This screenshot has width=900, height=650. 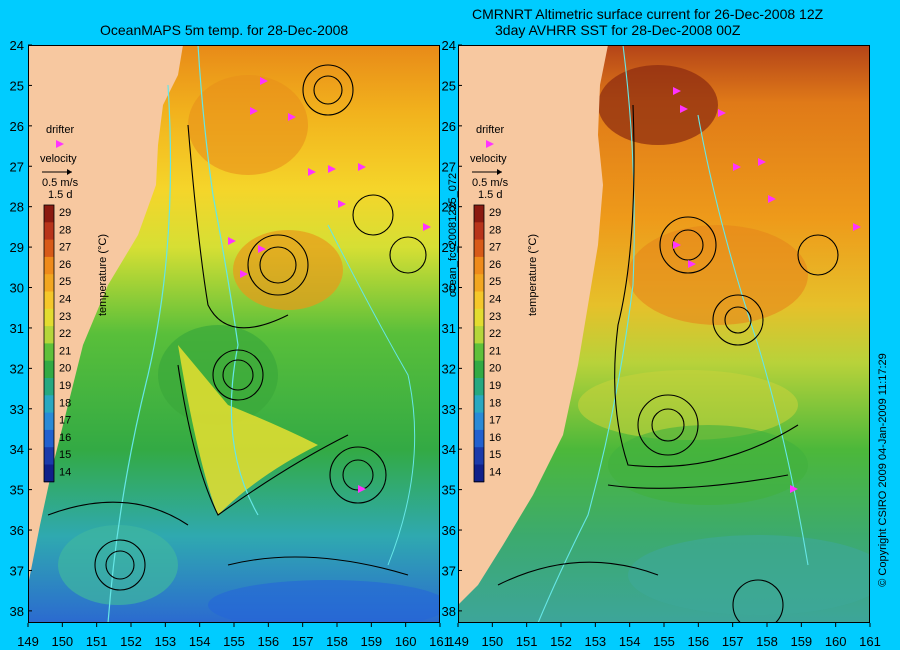 I want to click on land-mass, so click(x=533, y=325).